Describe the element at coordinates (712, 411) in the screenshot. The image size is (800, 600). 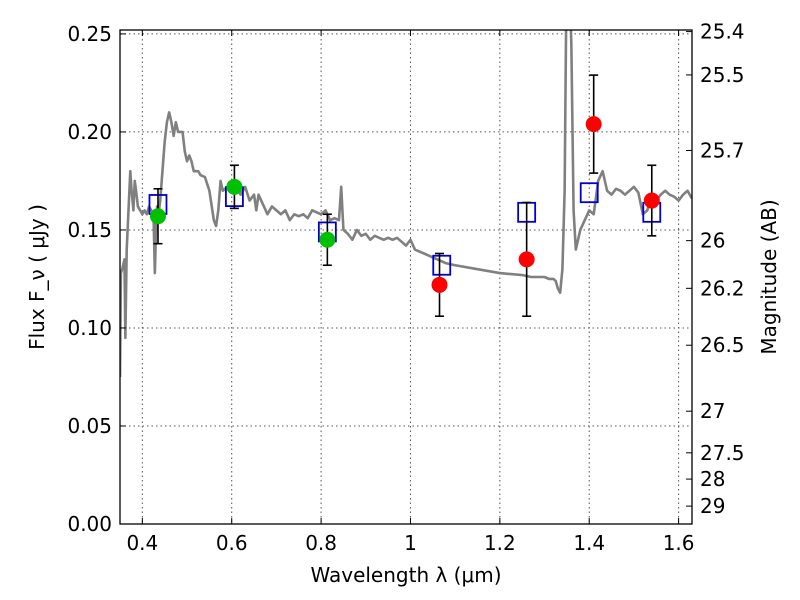
I see `y-right-tick-label: 27` at that location.